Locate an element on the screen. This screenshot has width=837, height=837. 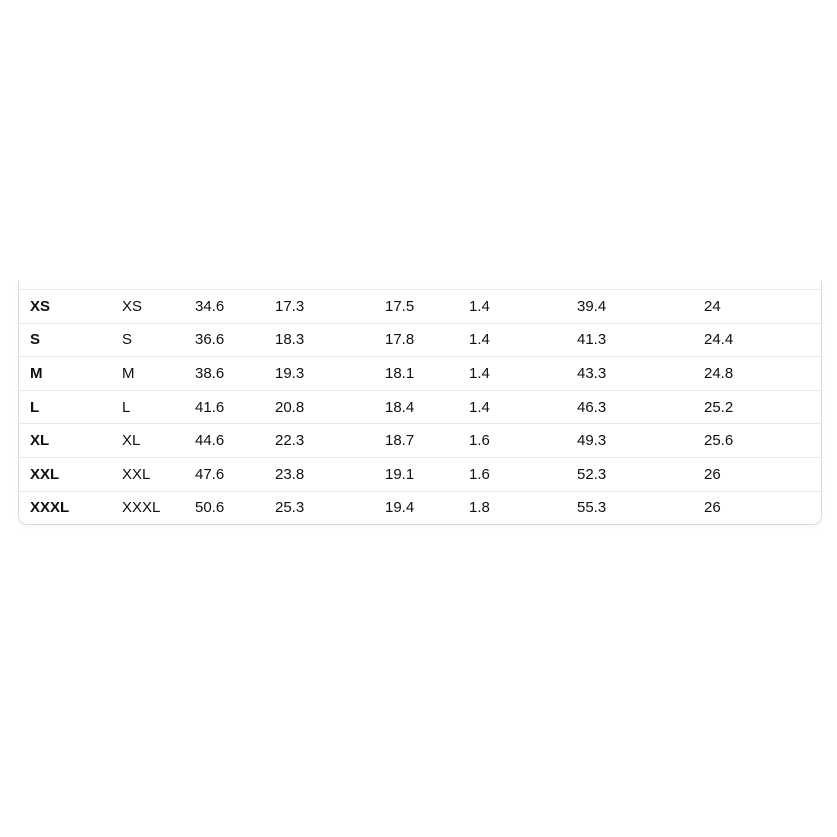
cell-value: 18.7 is located at coordinates (416, 440).